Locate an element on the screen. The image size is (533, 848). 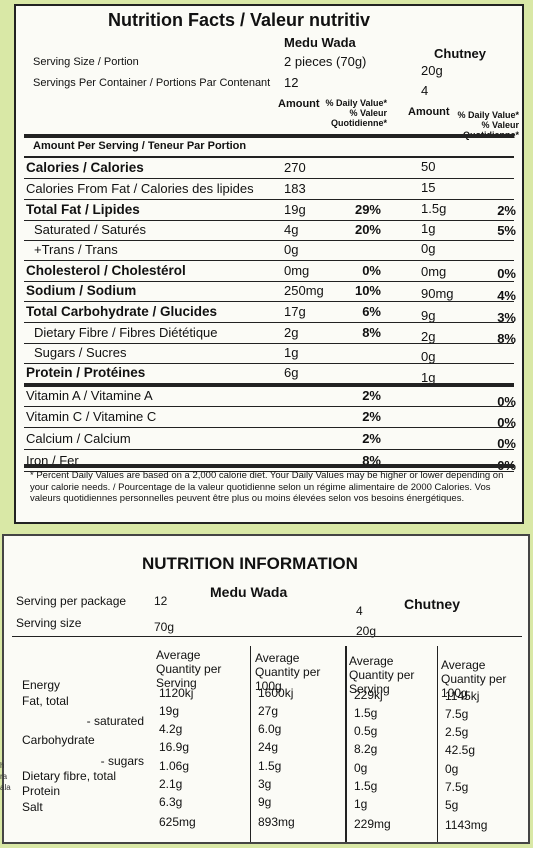
ni-row-label: - saturated is located at coordinates (115, 721).